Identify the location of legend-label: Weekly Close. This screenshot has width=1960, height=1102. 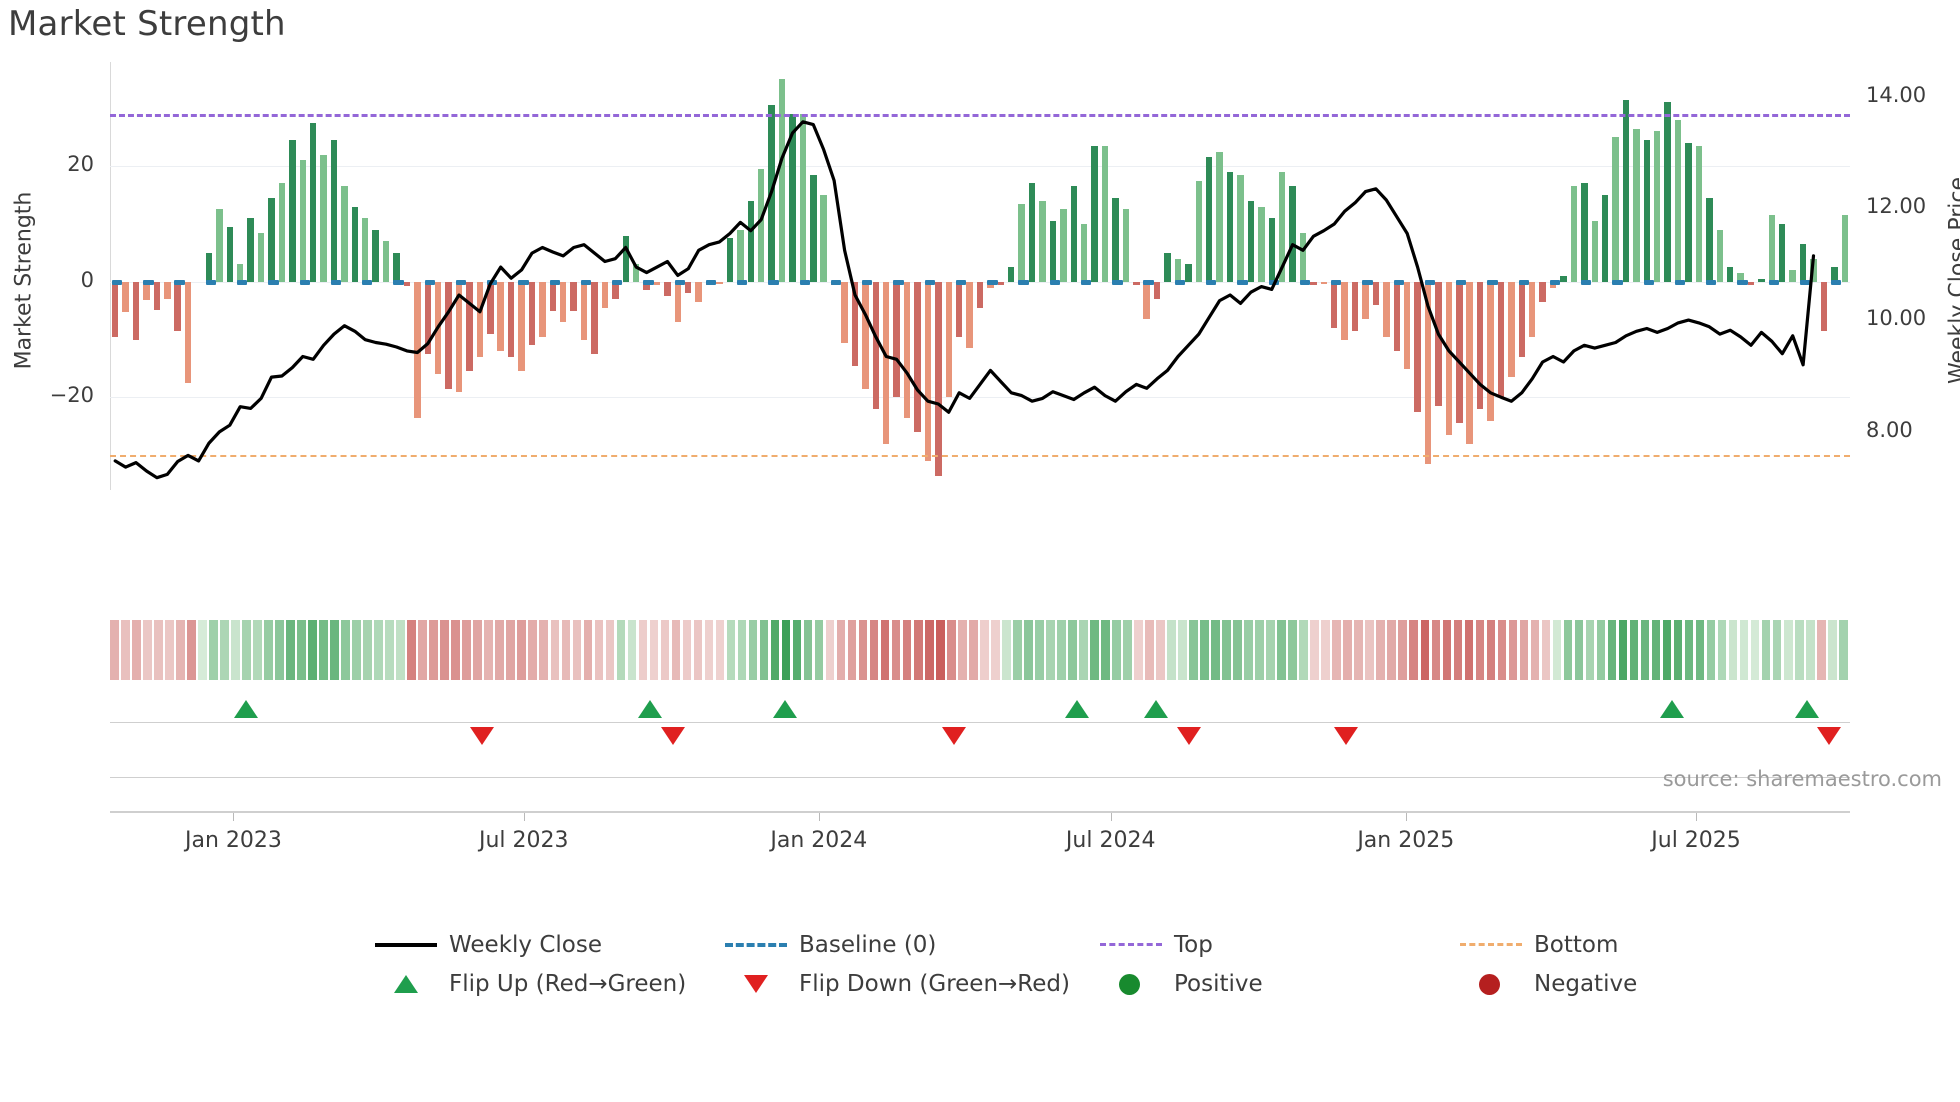
(525, 944).